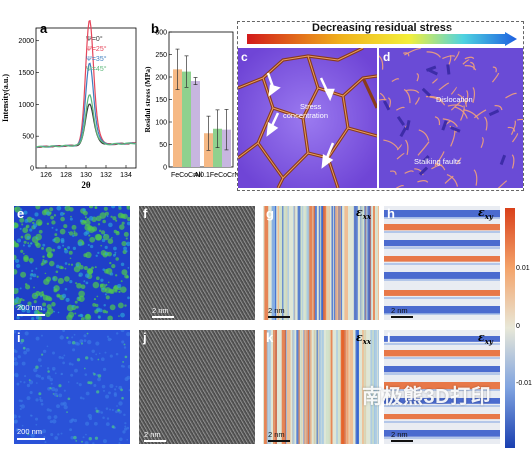 This screenshot has height=459, width=532. Describe the element at coordinates (216, 175) in the screenshot. I see `bar-category-label: Al0.1FeCoCrNi` at that location.